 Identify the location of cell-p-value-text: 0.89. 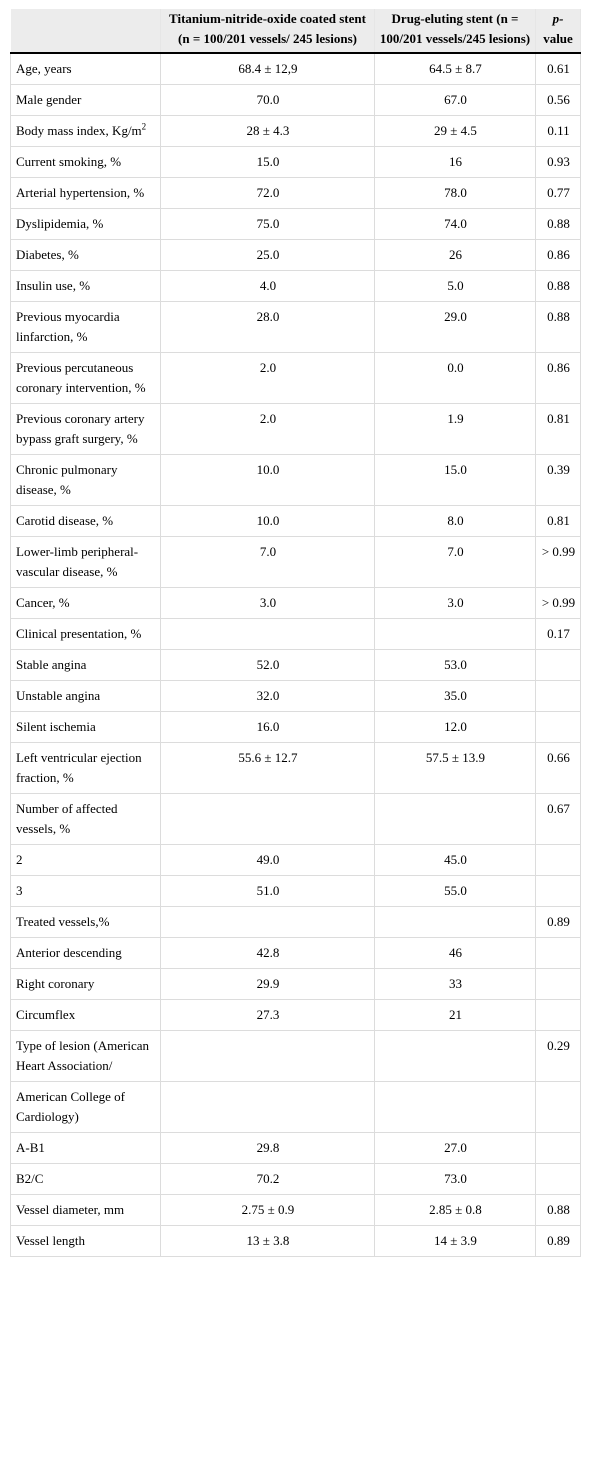
(558, 1240).